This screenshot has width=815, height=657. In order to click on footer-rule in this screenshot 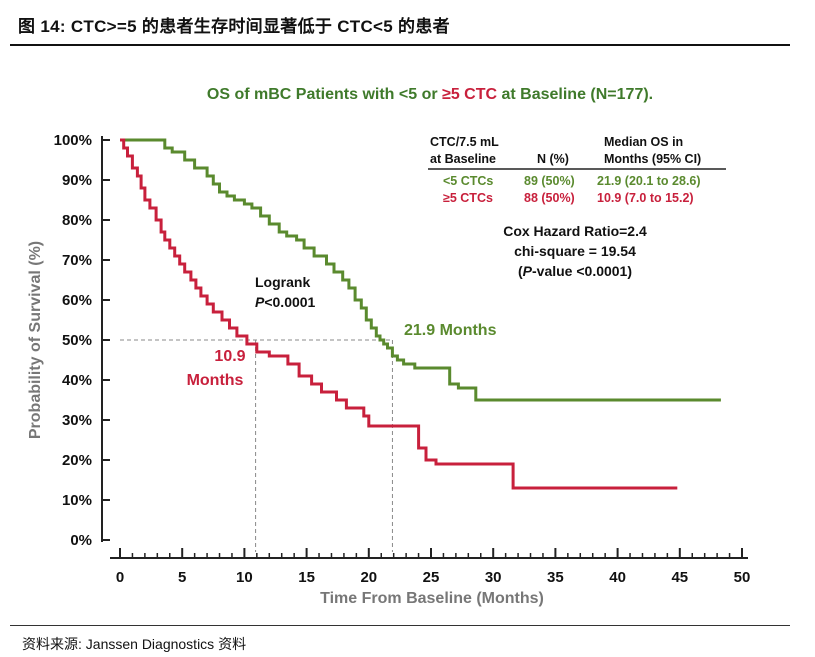, I will do `click(400, 625)`.